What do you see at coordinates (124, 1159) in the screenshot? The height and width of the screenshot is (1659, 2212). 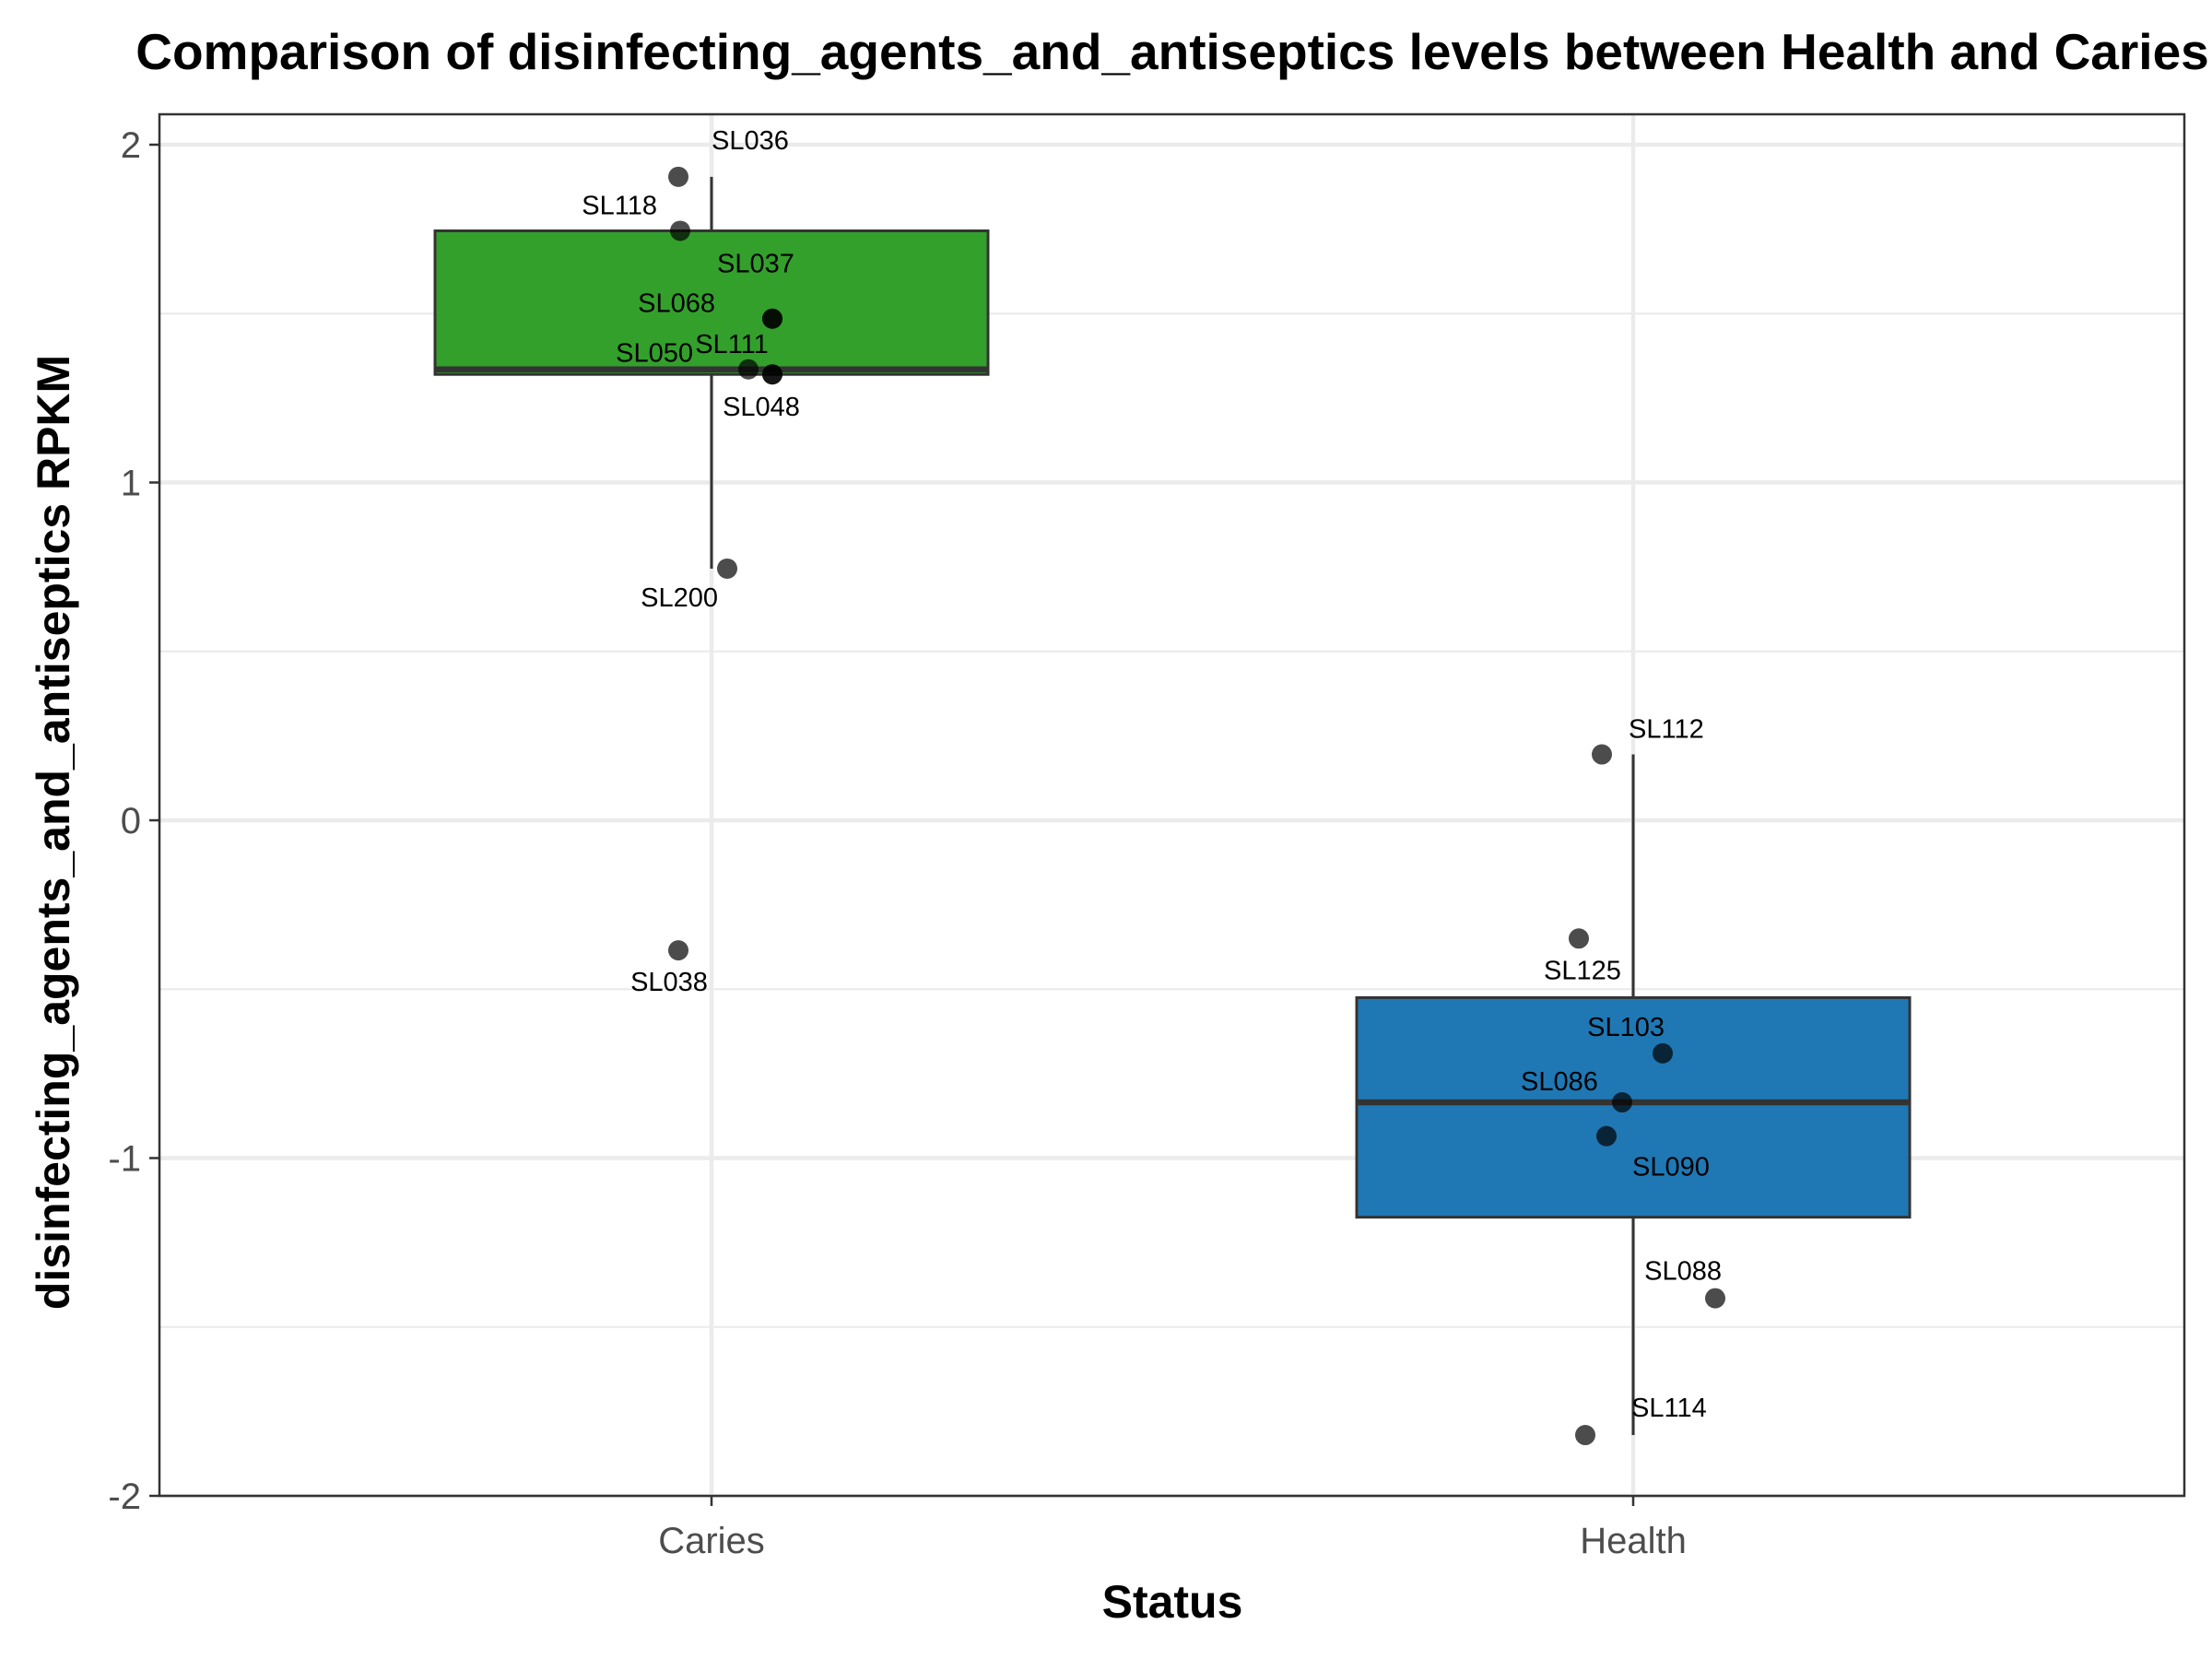 I see `y-tick-label: -1` at bounding box center [124, 1159].